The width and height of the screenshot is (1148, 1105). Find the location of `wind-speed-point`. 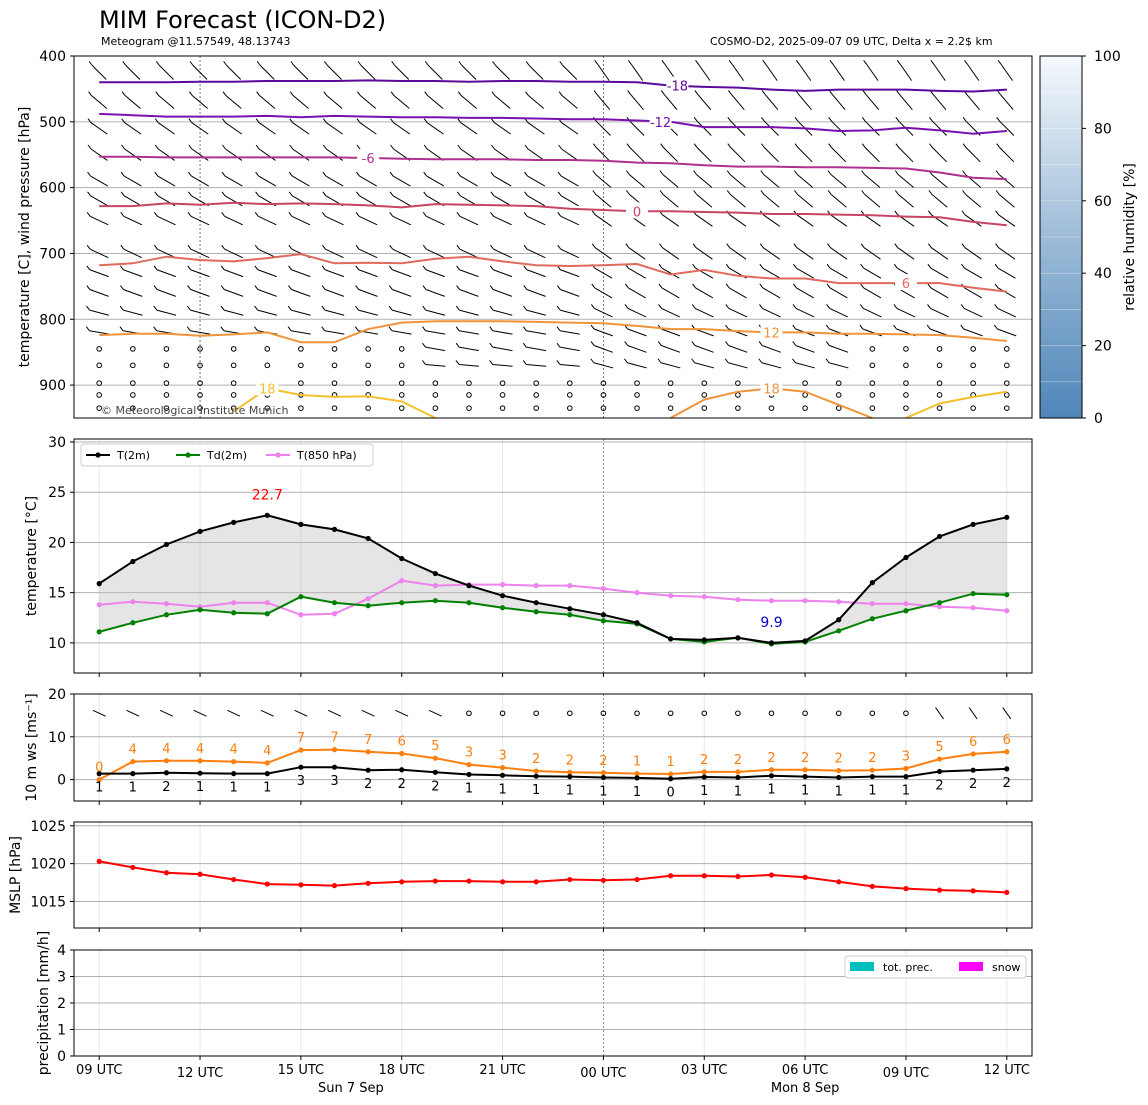

wind-speed-point is located at coordinates (334, 767).